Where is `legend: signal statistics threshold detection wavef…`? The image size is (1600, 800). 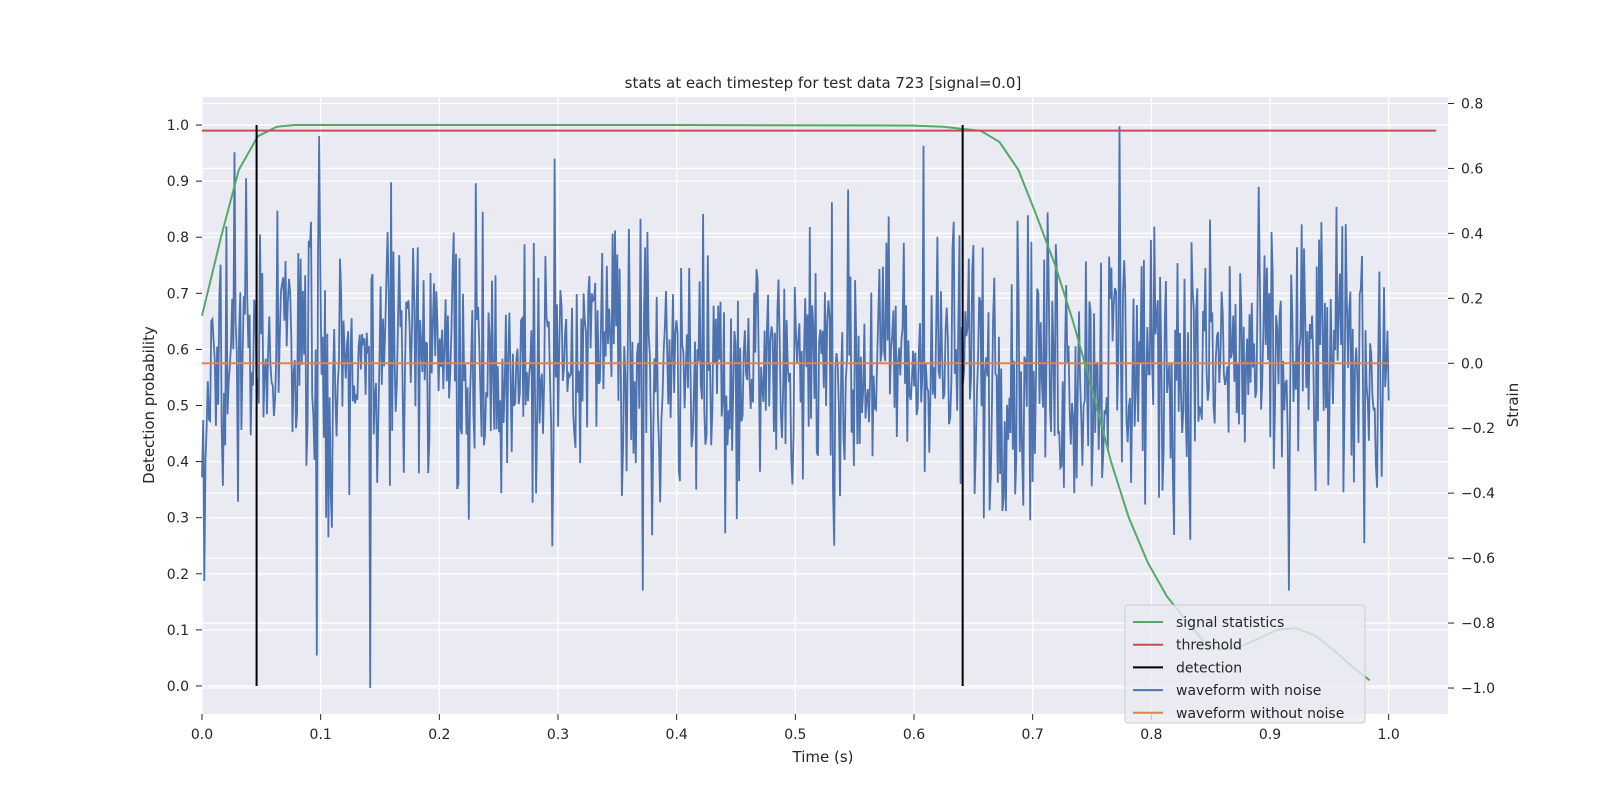
legend: signal statistics threshold detection wavef… is located at coordinates (1245, 664).